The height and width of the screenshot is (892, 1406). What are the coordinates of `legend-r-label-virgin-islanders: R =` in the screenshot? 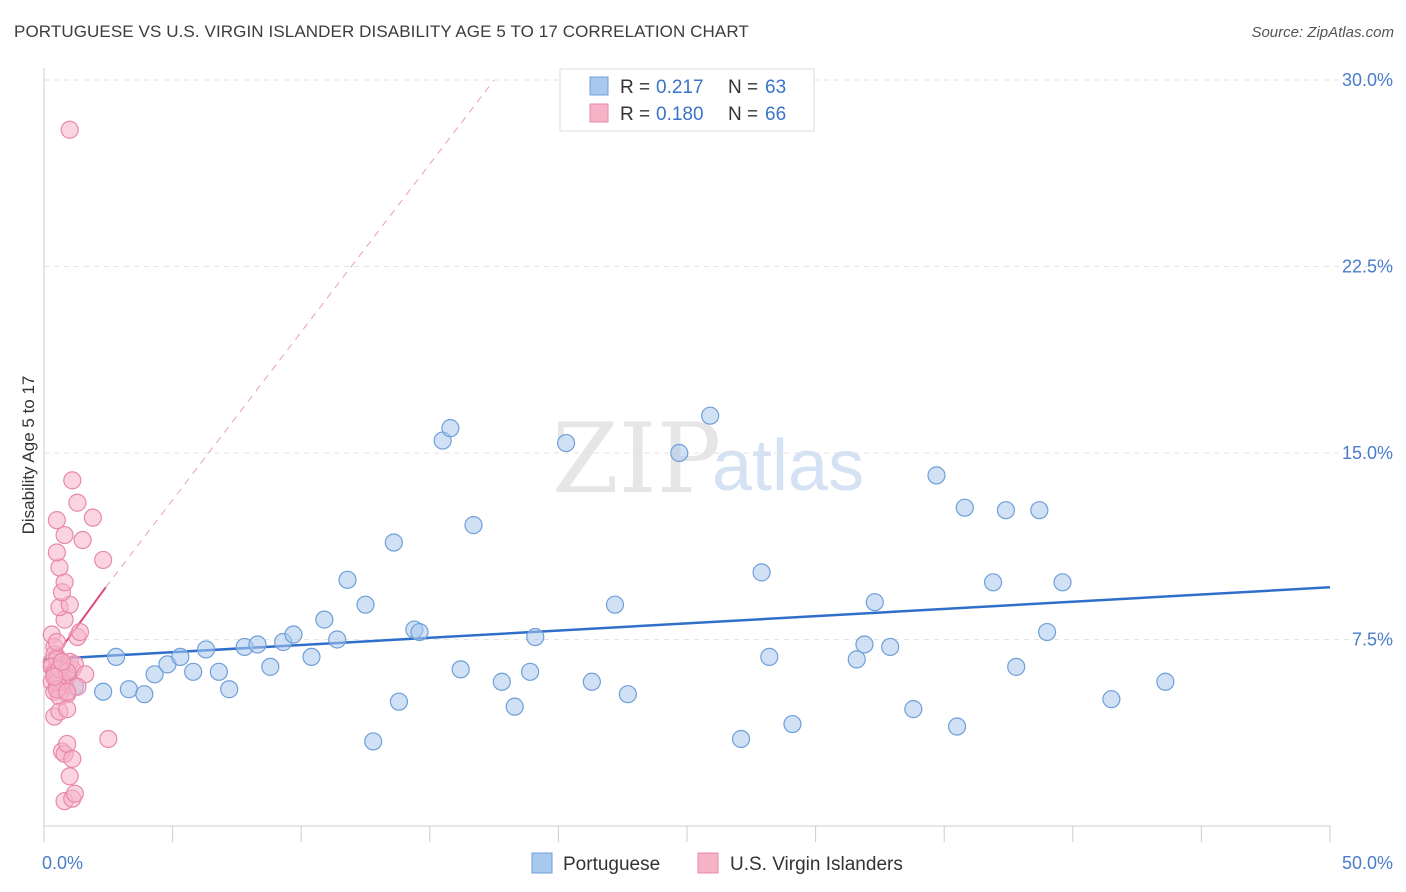 It's located at (635, 114).